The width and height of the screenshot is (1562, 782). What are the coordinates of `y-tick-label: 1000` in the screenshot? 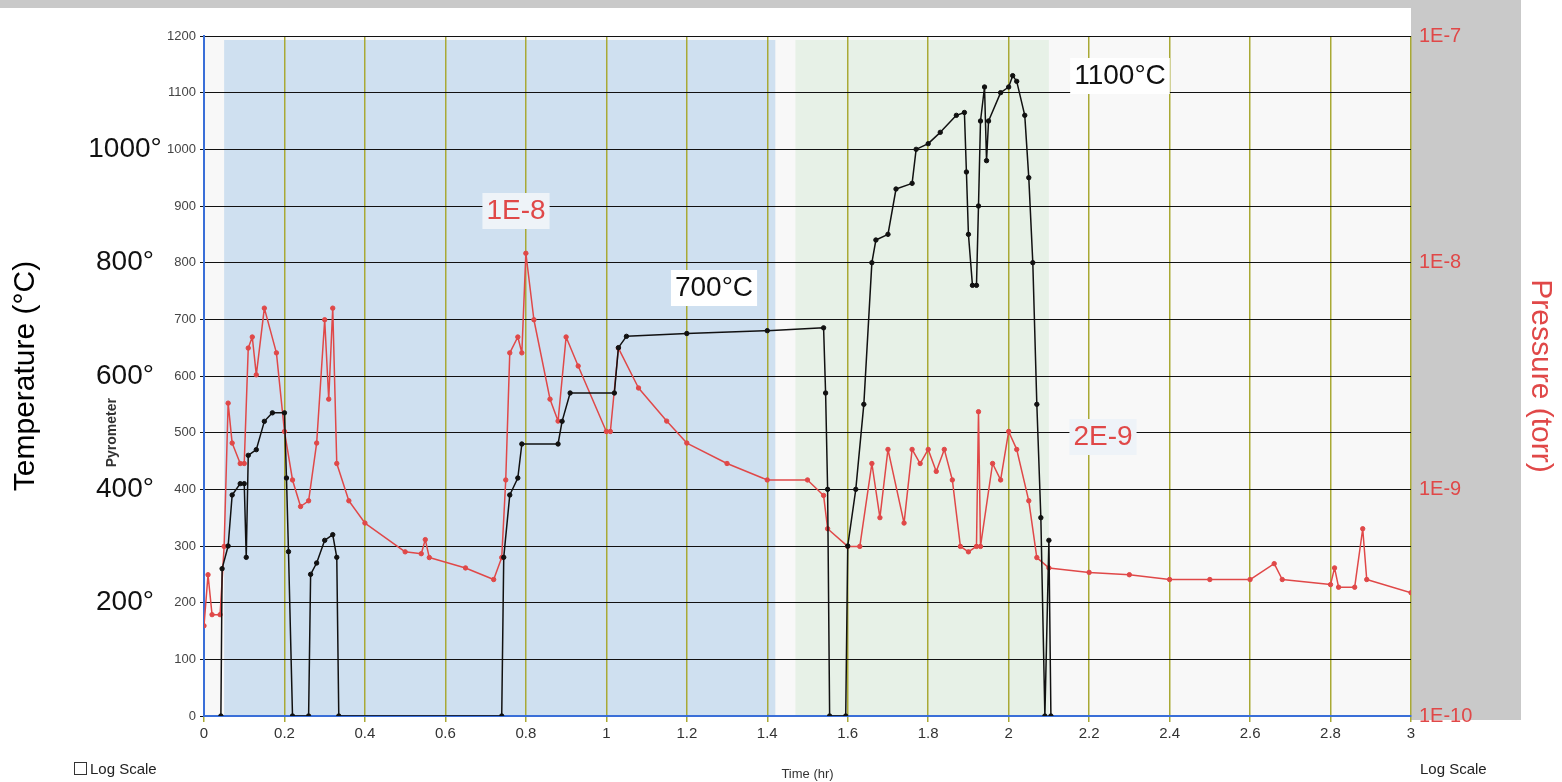 It's located at (181, 148).